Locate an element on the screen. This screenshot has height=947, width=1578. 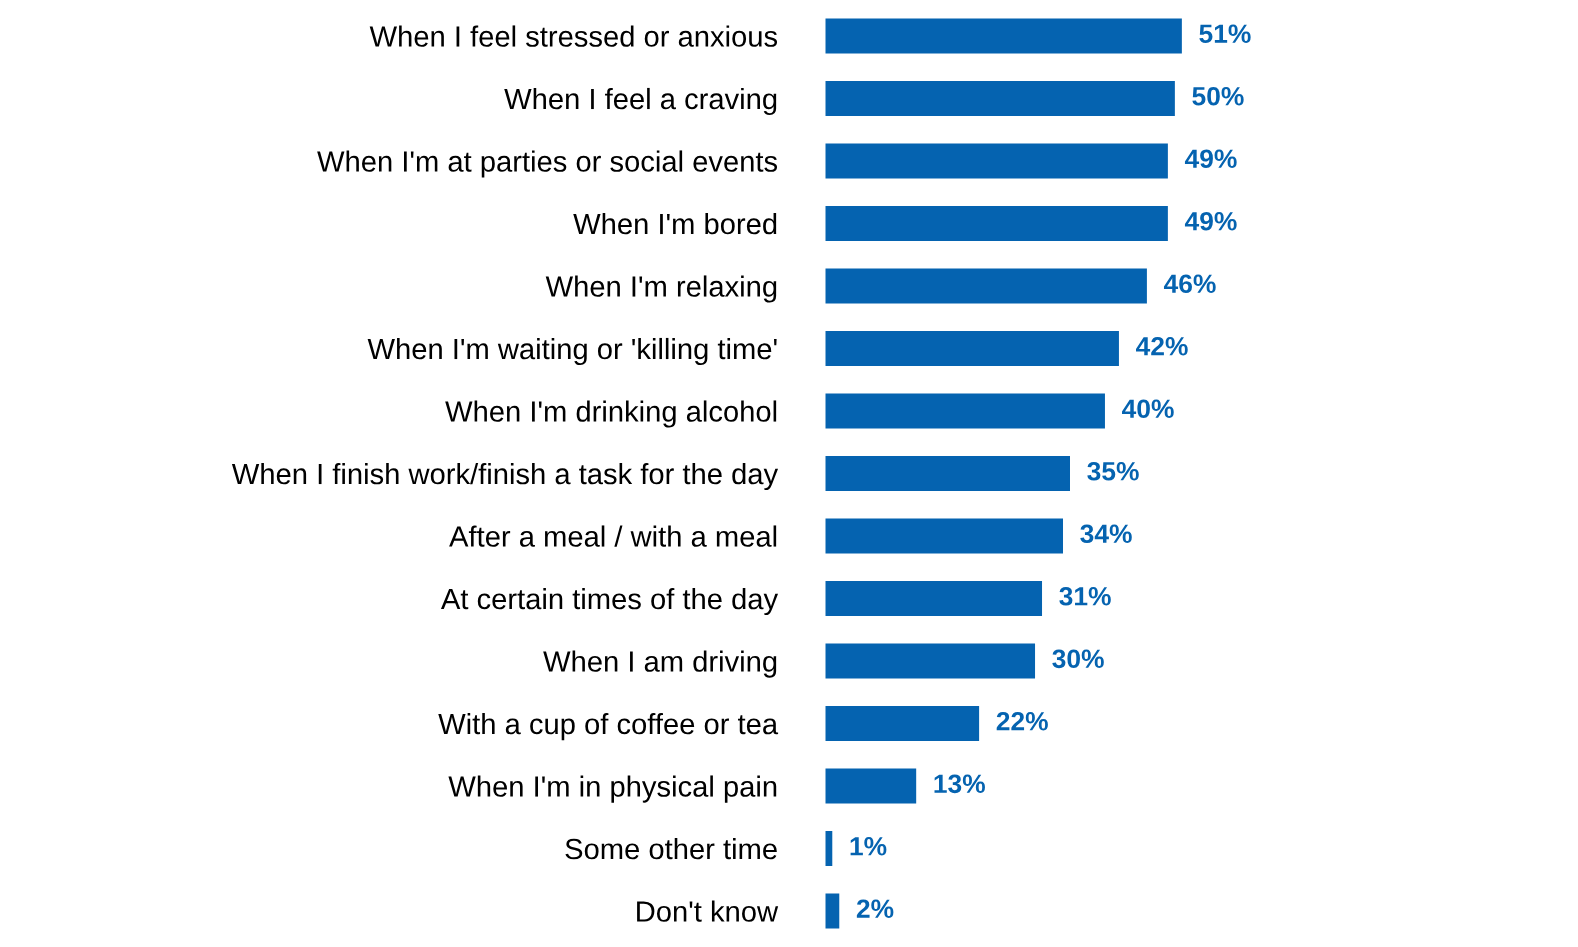
y-tick-label: With a cup of coffee or tea is located at coordinates (608, 726).